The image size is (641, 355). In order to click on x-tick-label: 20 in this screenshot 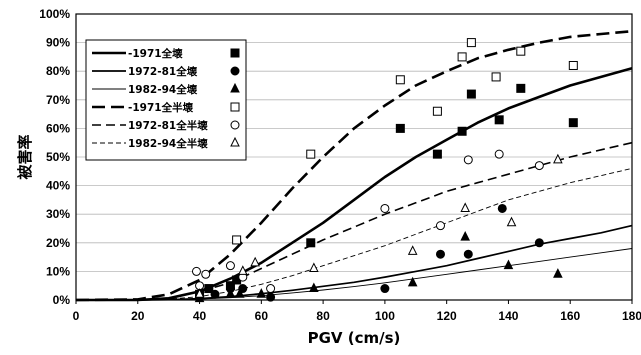, I will do `click(138, 316)`.